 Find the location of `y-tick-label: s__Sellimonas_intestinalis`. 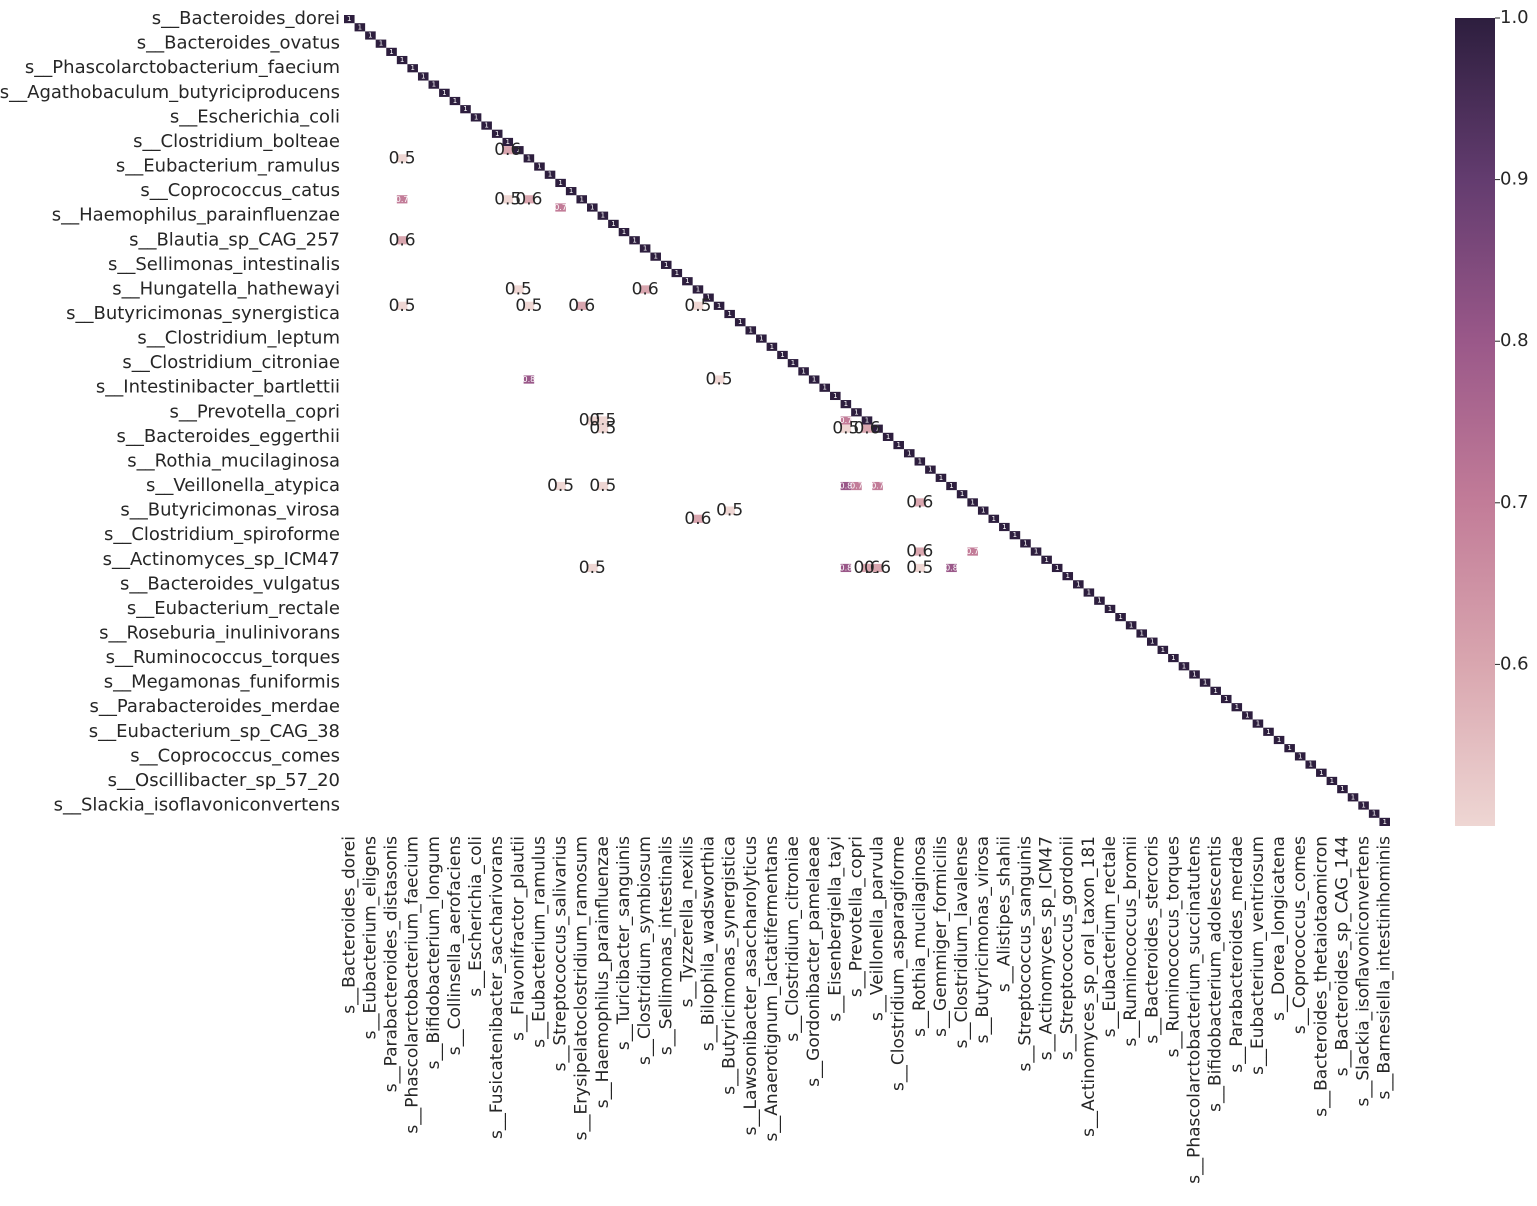

y-tick-label: s__Sellimonas_intestinalis is located at coordinates (224, 264).